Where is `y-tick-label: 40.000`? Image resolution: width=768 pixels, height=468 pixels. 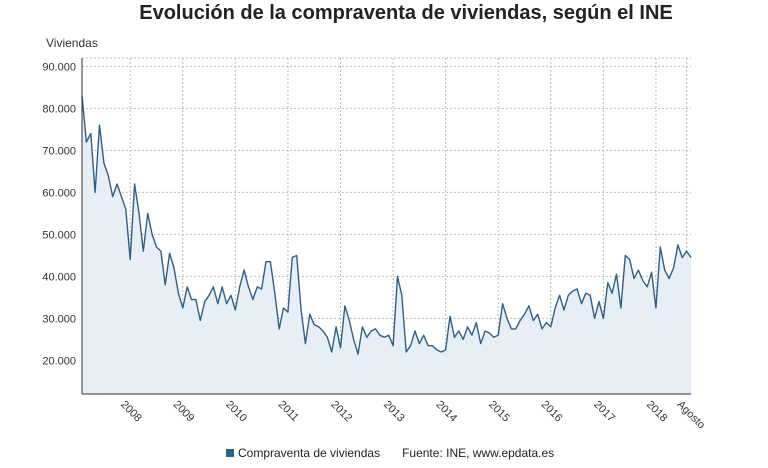
y-tick-label: 40.000 is located at coordinates (59, 277).